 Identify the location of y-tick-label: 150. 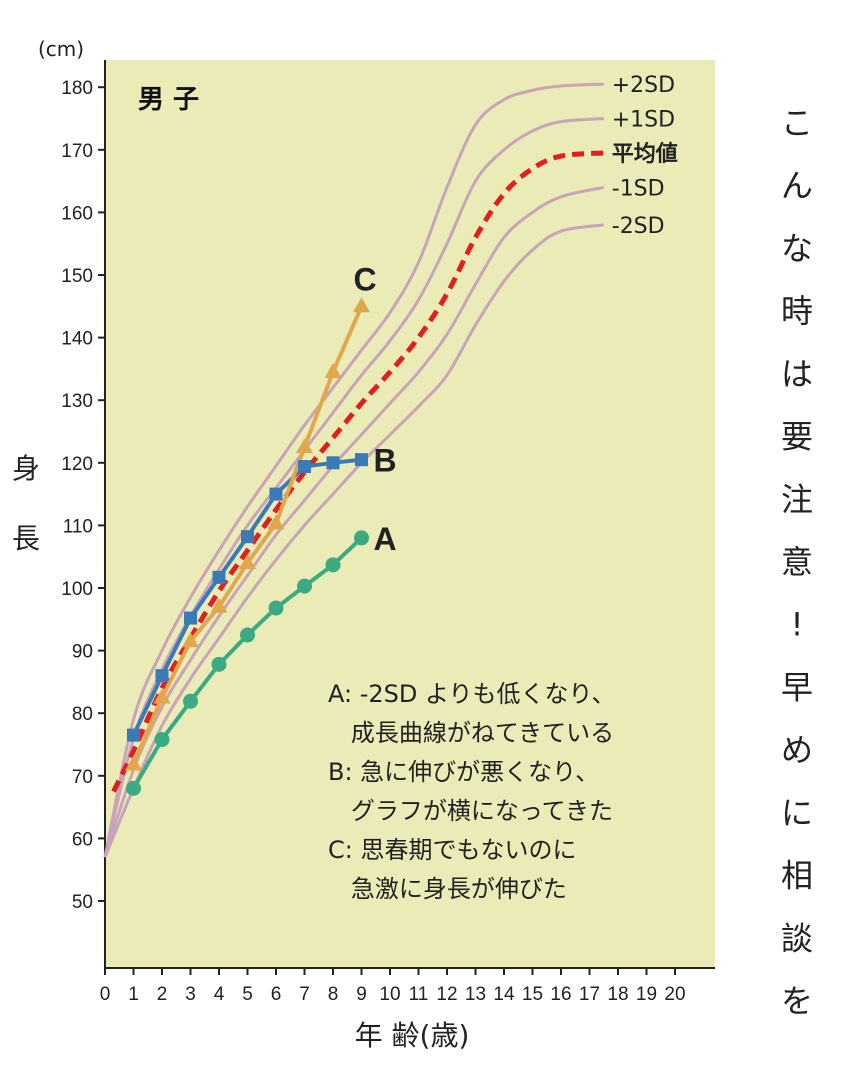
(77, 276).